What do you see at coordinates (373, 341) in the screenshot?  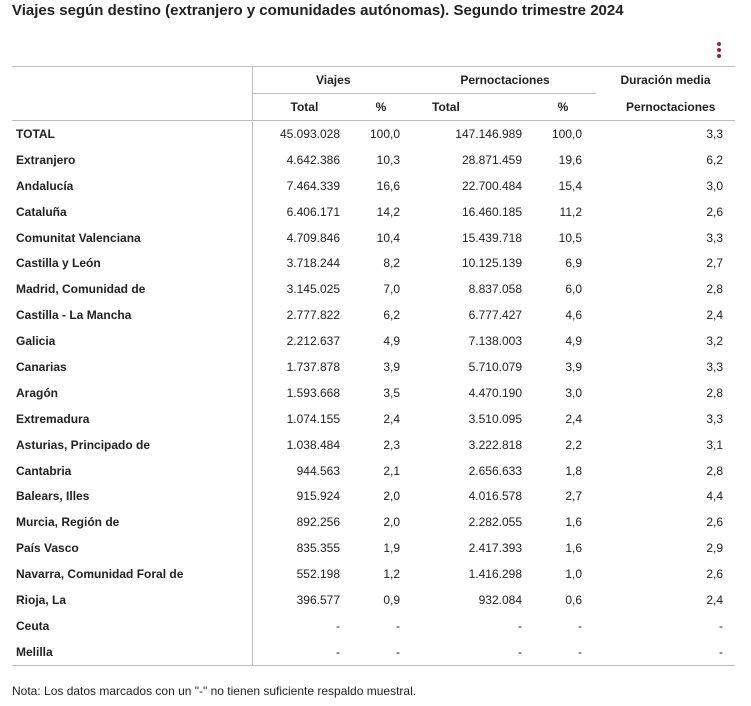 I see `table-row: Galicia 2.212.637 4,9 7.138.003 4,9 3,2` at bounding box center [373, 341].